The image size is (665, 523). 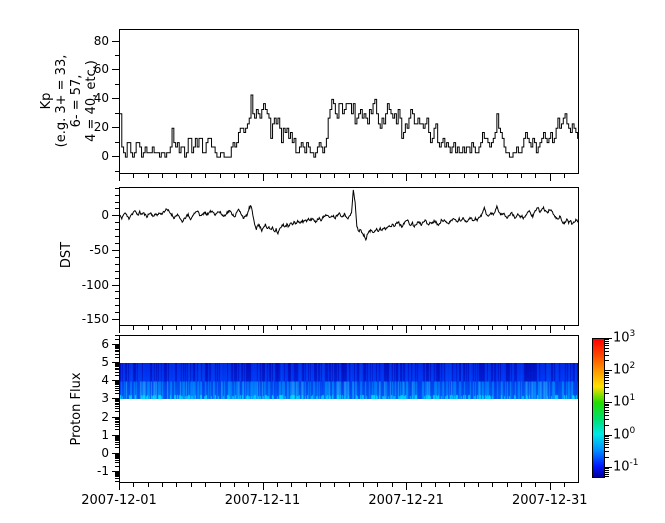 What do you see at coordinates (549, 500) in the screenshot?
I see `x-tick-label: 2007-12-31` at bounding box center [549, 500].